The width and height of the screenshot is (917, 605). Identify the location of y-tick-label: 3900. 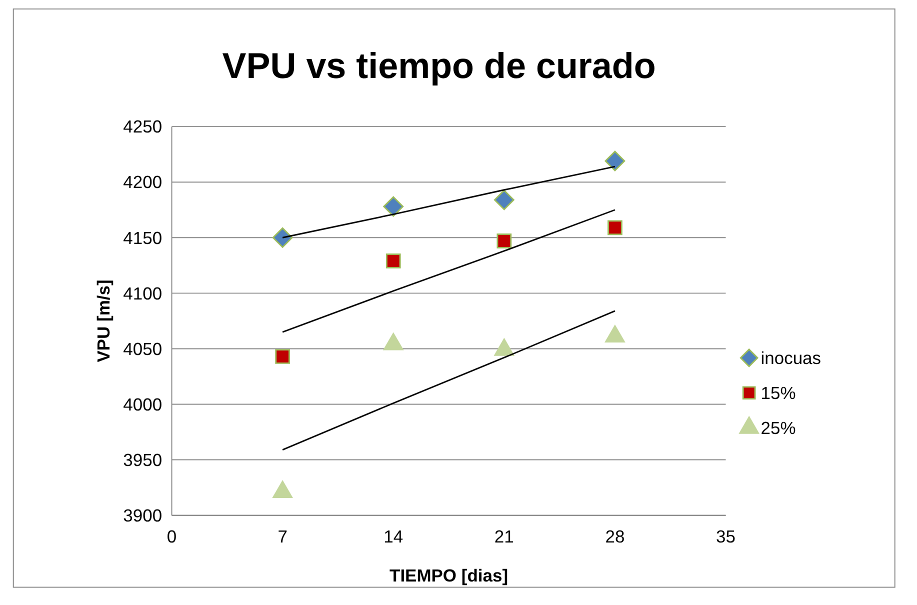
(142, 515).